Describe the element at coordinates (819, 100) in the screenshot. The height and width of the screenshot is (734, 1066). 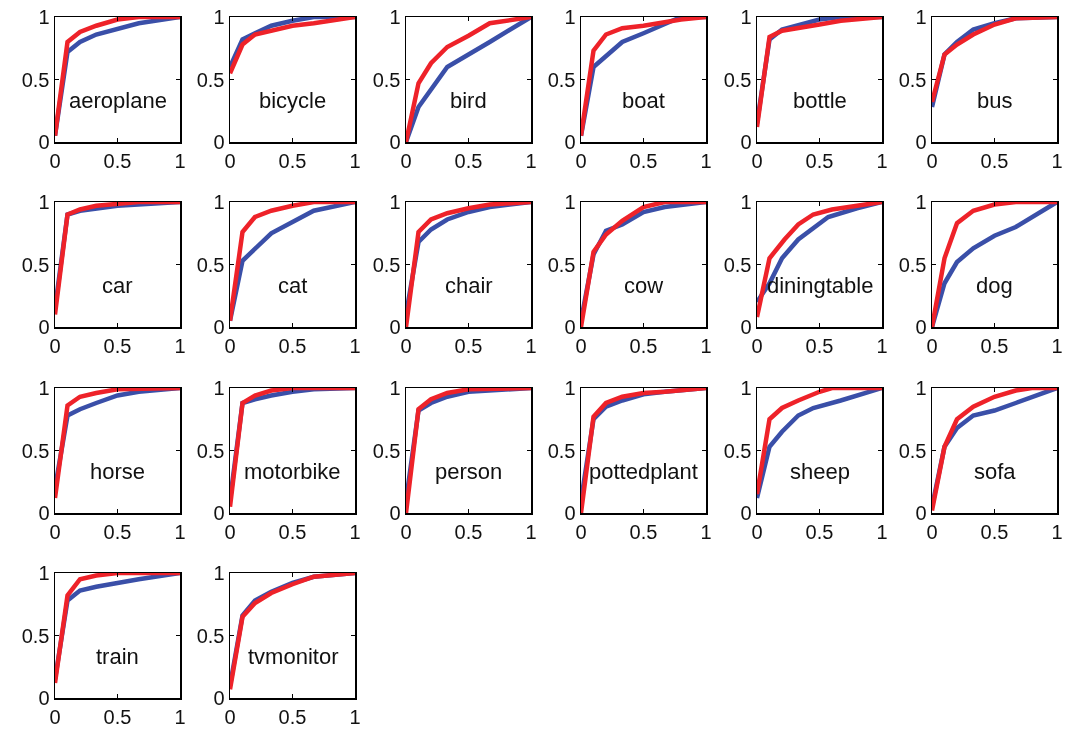
I see `annotation: bottle` at that location.